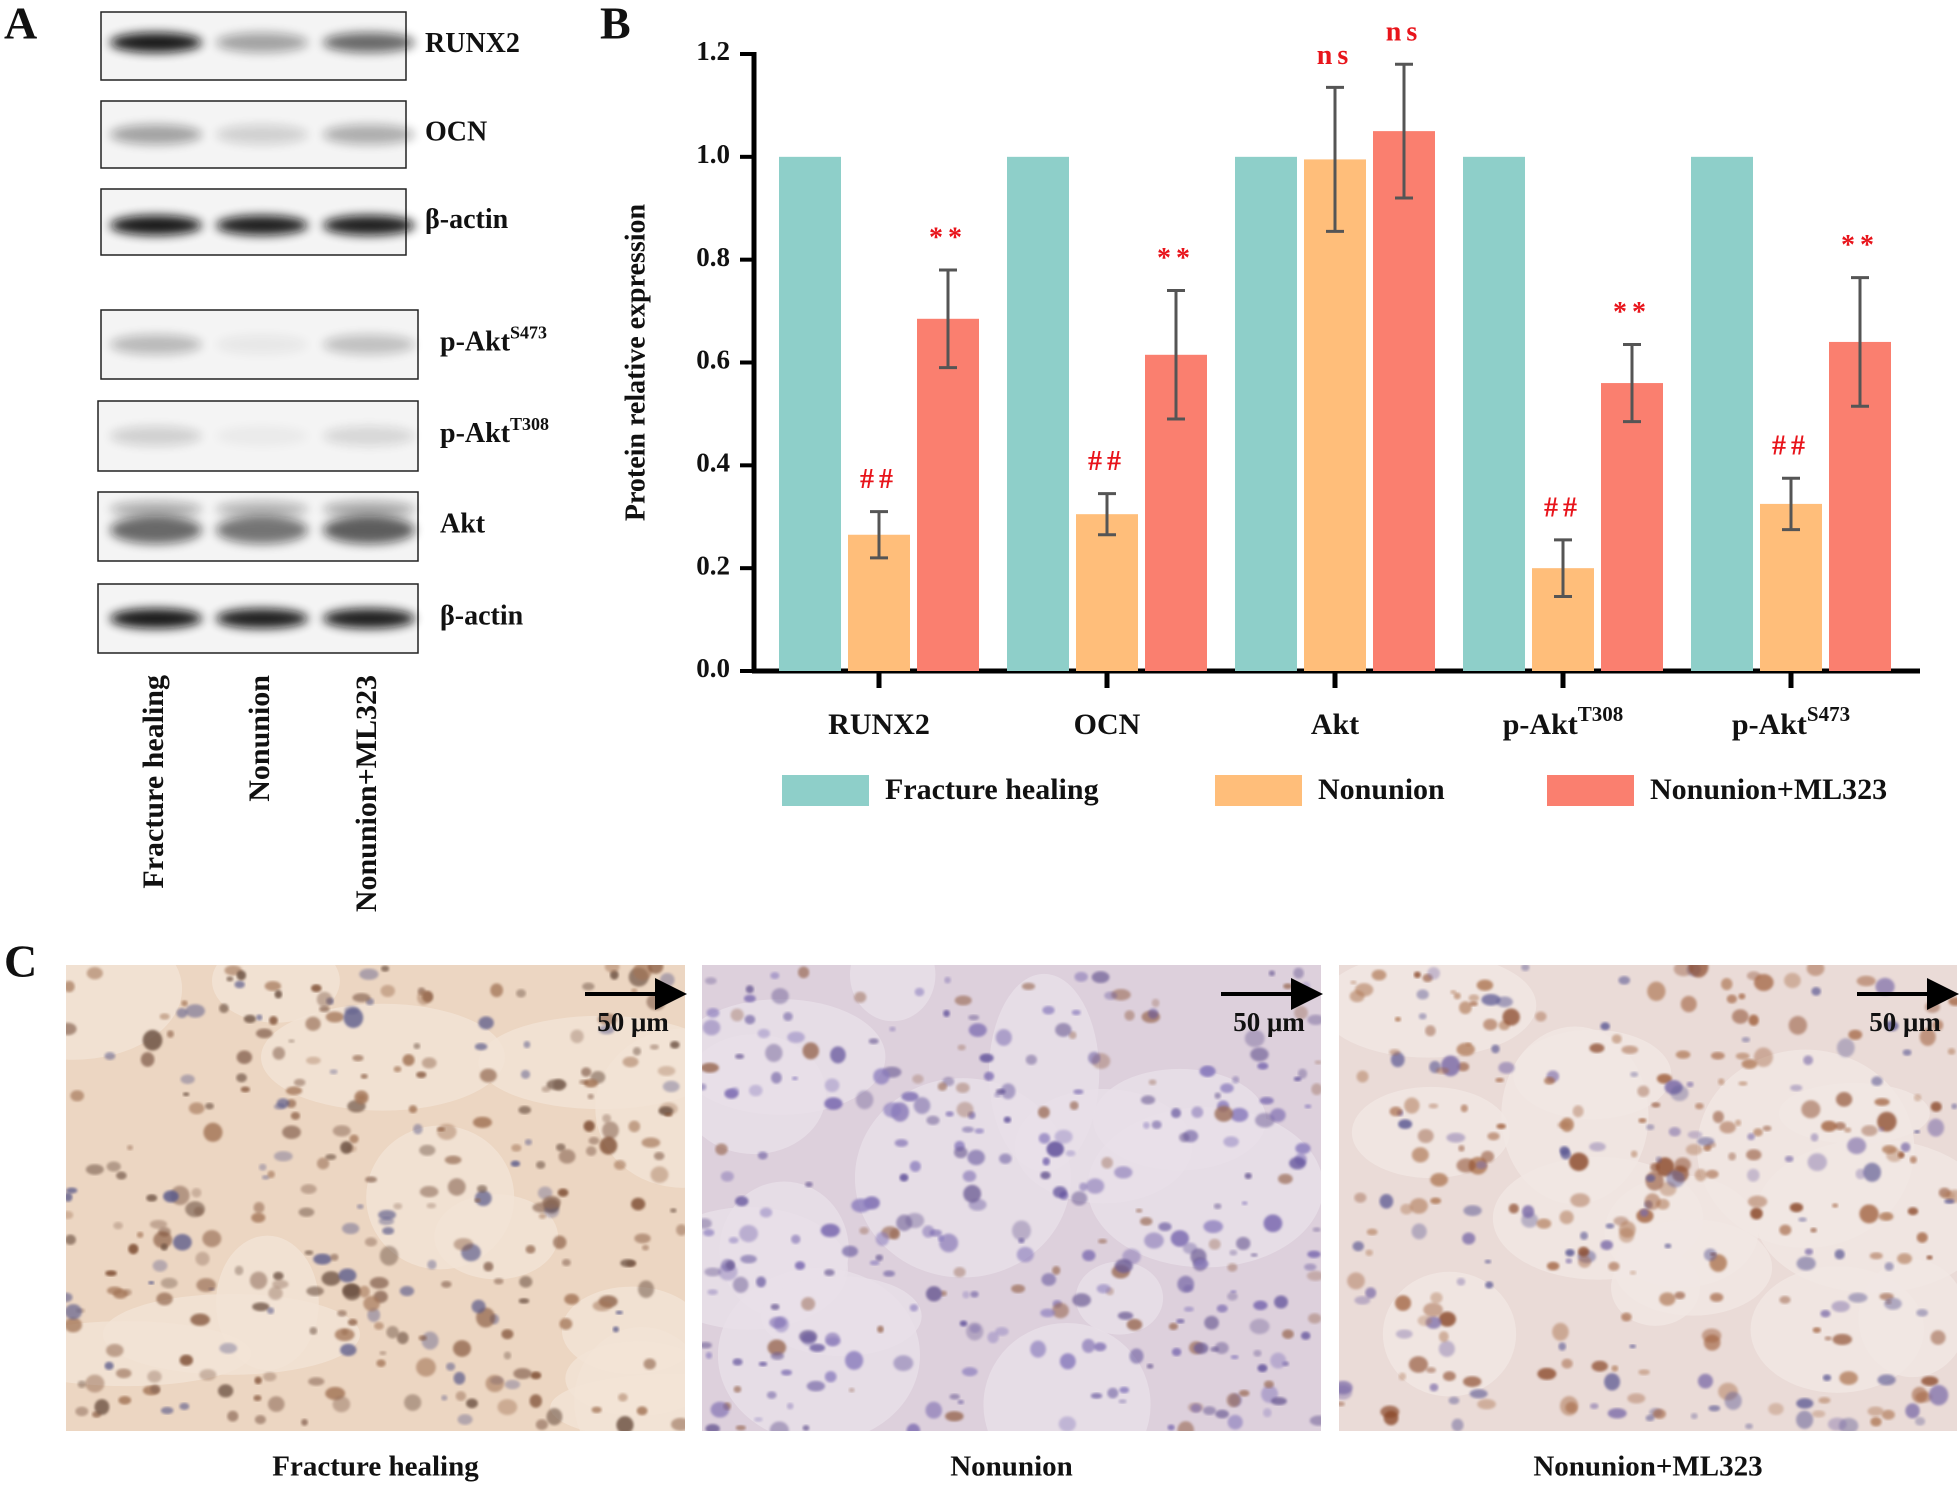 The width and height of the screenshot is (1959, 1488). I want to click on lane-label: Fracture healing, so click(153, 782).